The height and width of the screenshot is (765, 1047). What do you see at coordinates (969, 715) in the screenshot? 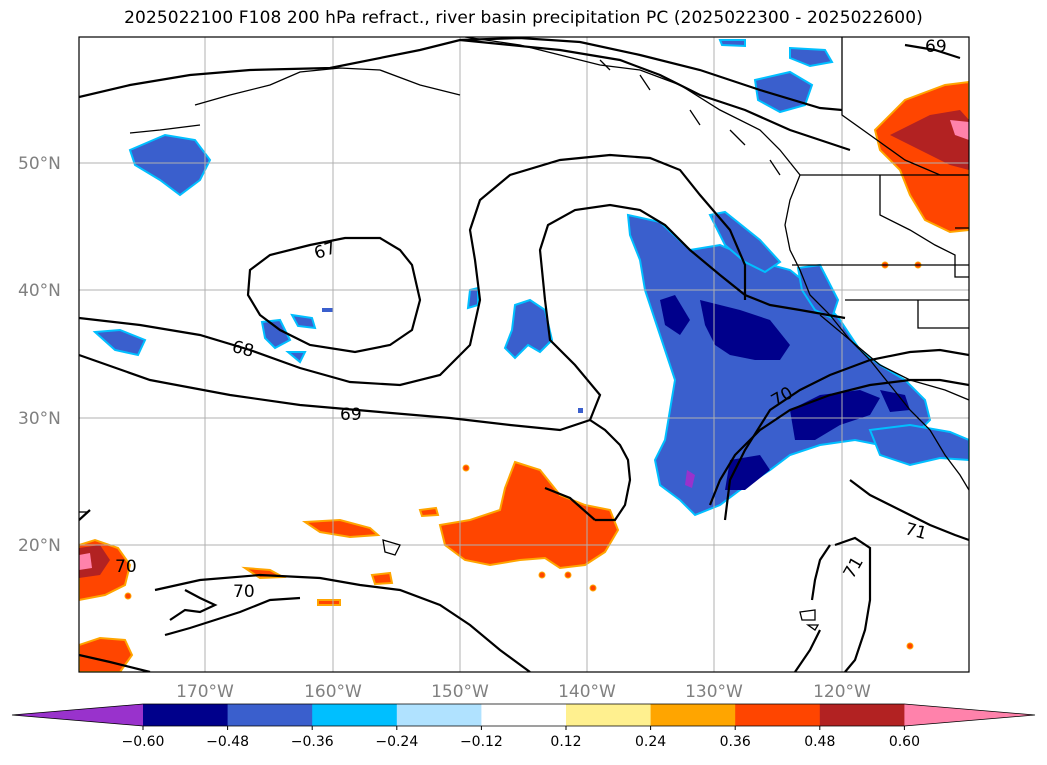
I see `colorbar-extend-high` at bounding box center [969, 715].